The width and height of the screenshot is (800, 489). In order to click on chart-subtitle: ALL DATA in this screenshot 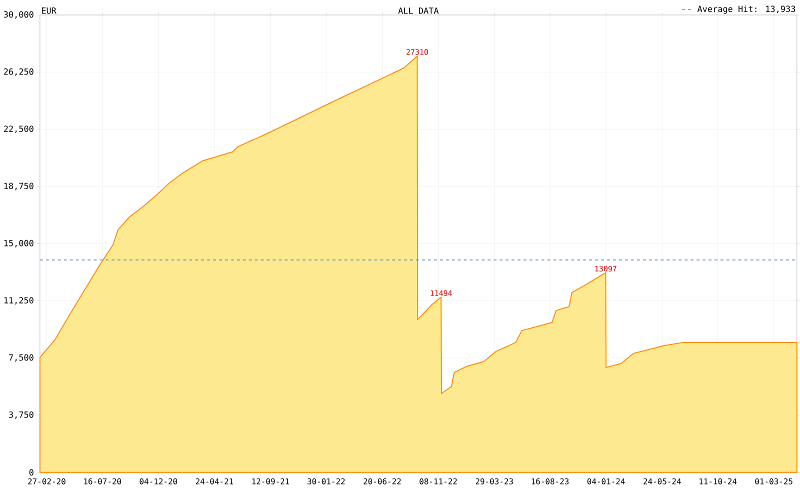, I will do `click(418, 10)`.